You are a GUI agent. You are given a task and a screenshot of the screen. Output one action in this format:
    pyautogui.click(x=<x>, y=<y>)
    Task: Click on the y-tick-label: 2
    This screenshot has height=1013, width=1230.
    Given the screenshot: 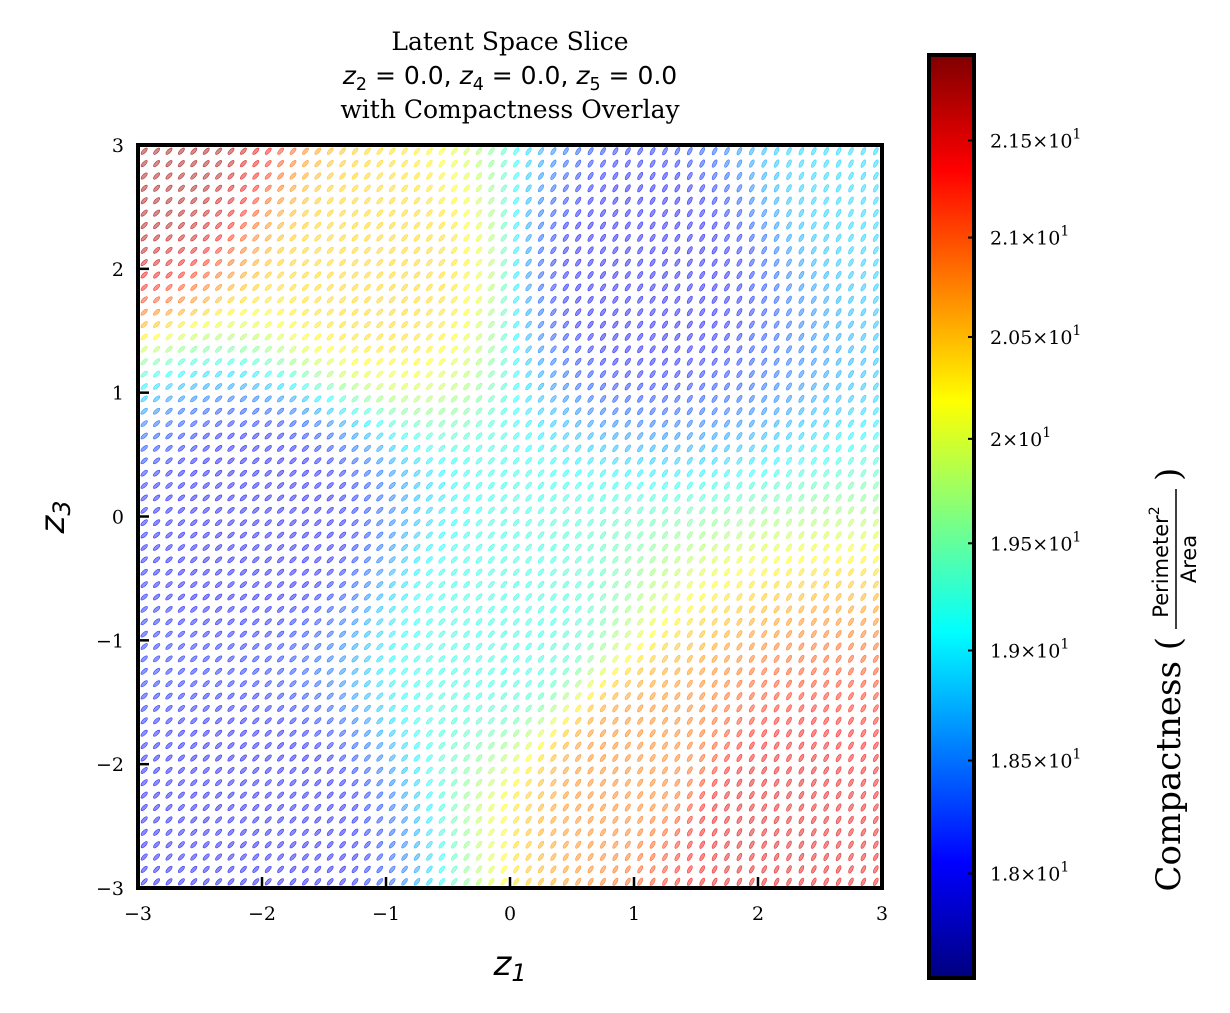 What is the action you would take?
    pyautogui.click(x=118, y=270)
    